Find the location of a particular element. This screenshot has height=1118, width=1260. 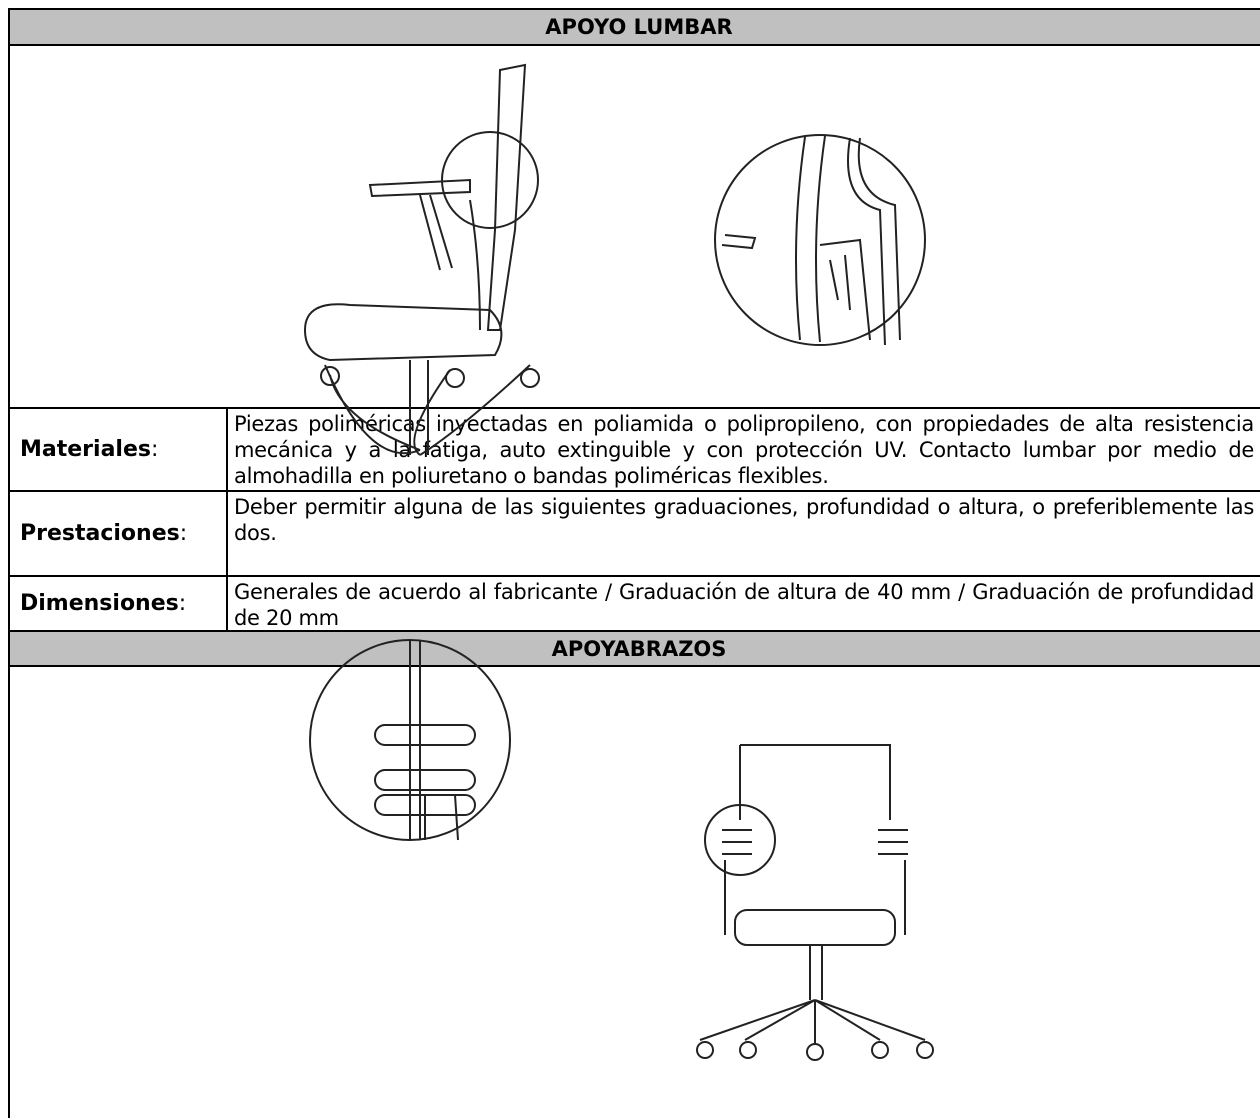

row-label: Prestaciones: is located at coordinates (117, 532).